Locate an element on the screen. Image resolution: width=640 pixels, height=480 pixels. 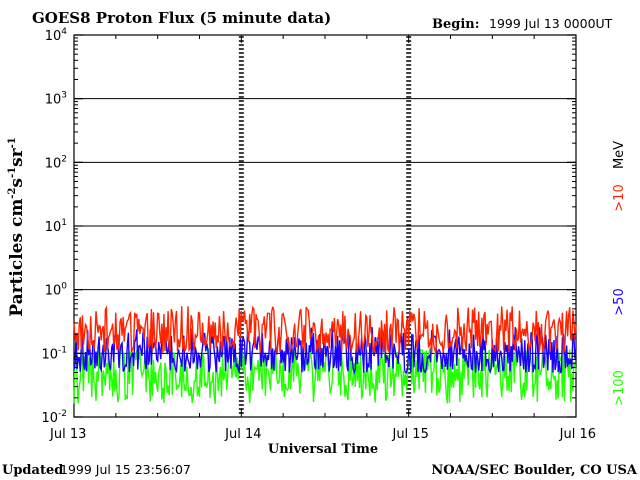
legend-label-gt10: >10 is located at coordinates (619, 197).